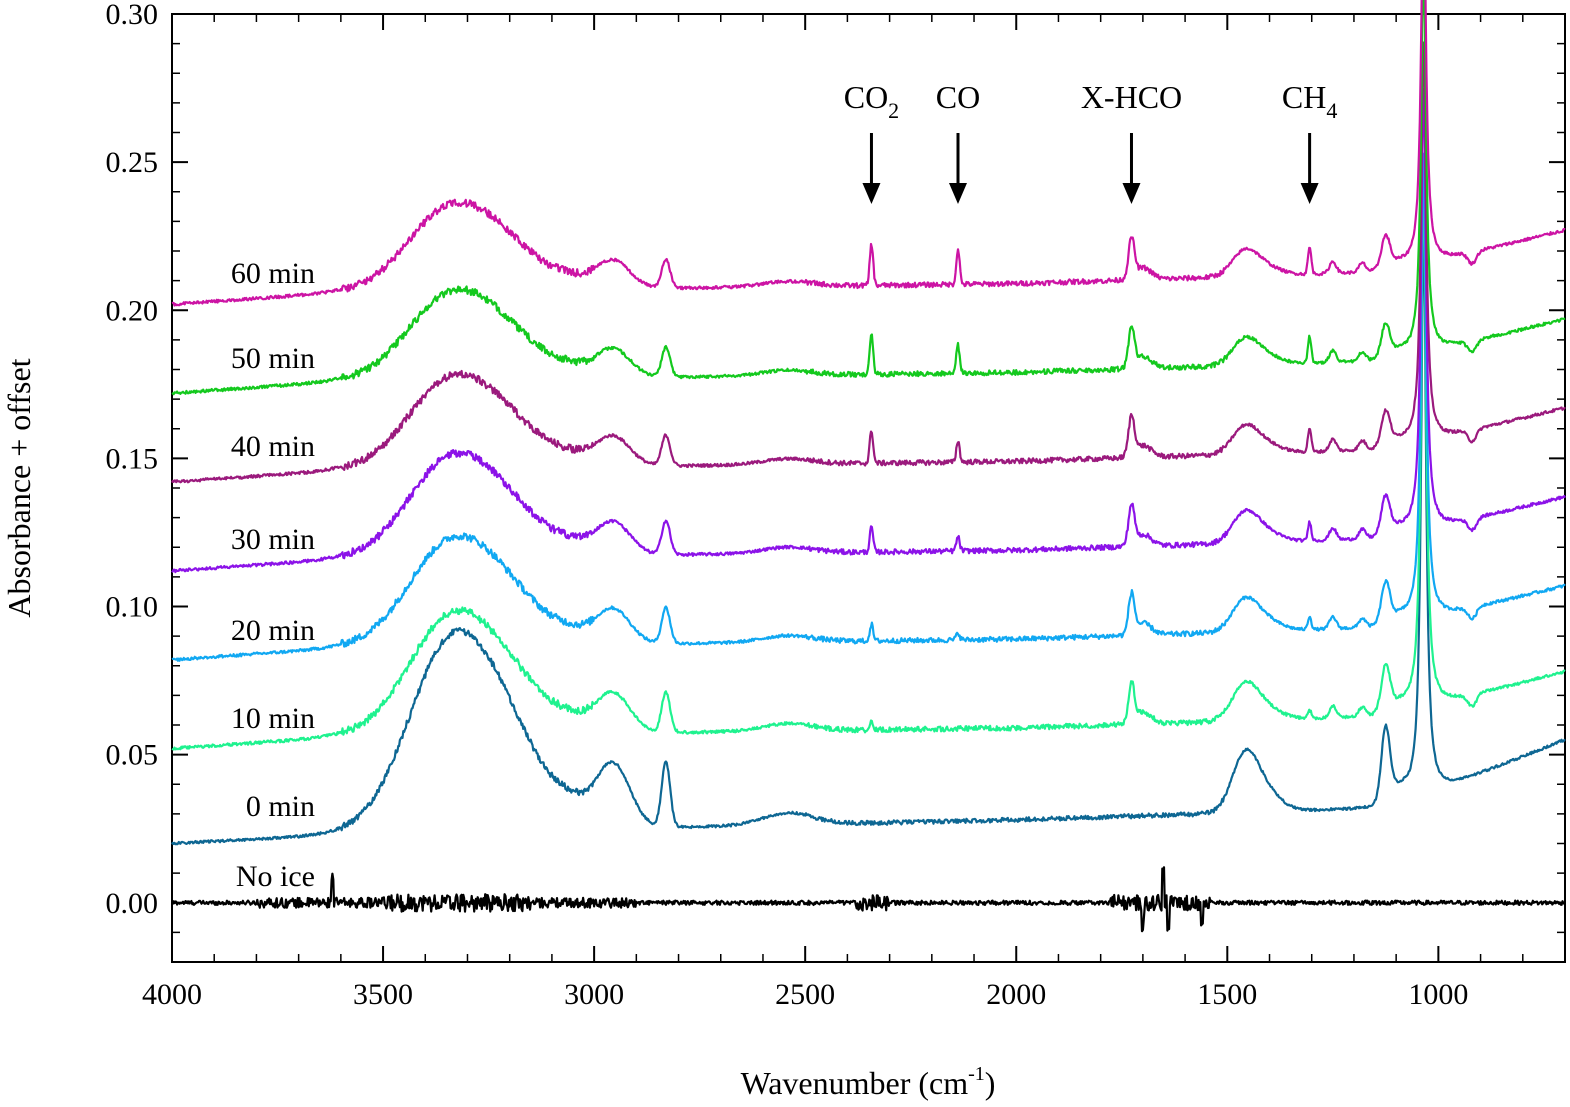 The image size is (1570, 1107). Describe the element at coordinates (1438, 994) in the screenshot. I see `x-tick-label: 1000` at that location.